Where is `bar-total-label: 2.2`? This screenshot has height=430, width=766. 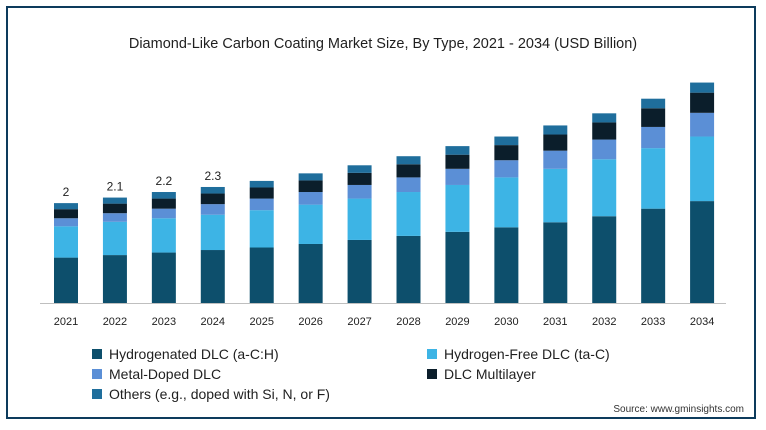
bar-total-label: 2.2 is located at coordinates (164, 181).